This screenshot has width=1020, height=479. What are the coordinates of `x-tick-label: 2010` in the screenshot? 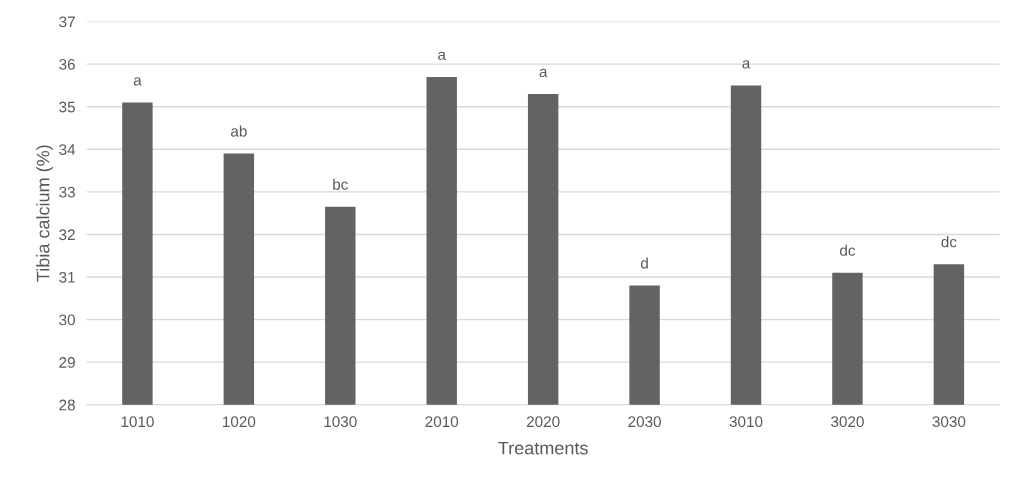 It's located at (442, 422).